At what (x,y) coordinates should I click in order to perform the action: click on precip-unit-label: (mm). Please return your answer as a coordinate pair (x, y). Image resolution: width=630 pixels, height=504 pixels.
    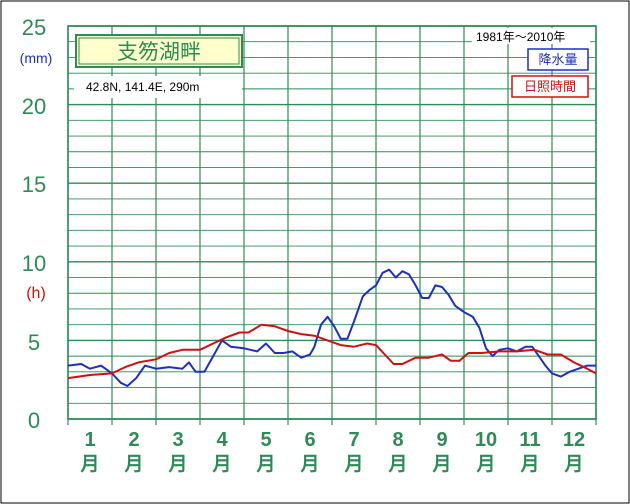
    Looking at the image, I should click on (36, 58).